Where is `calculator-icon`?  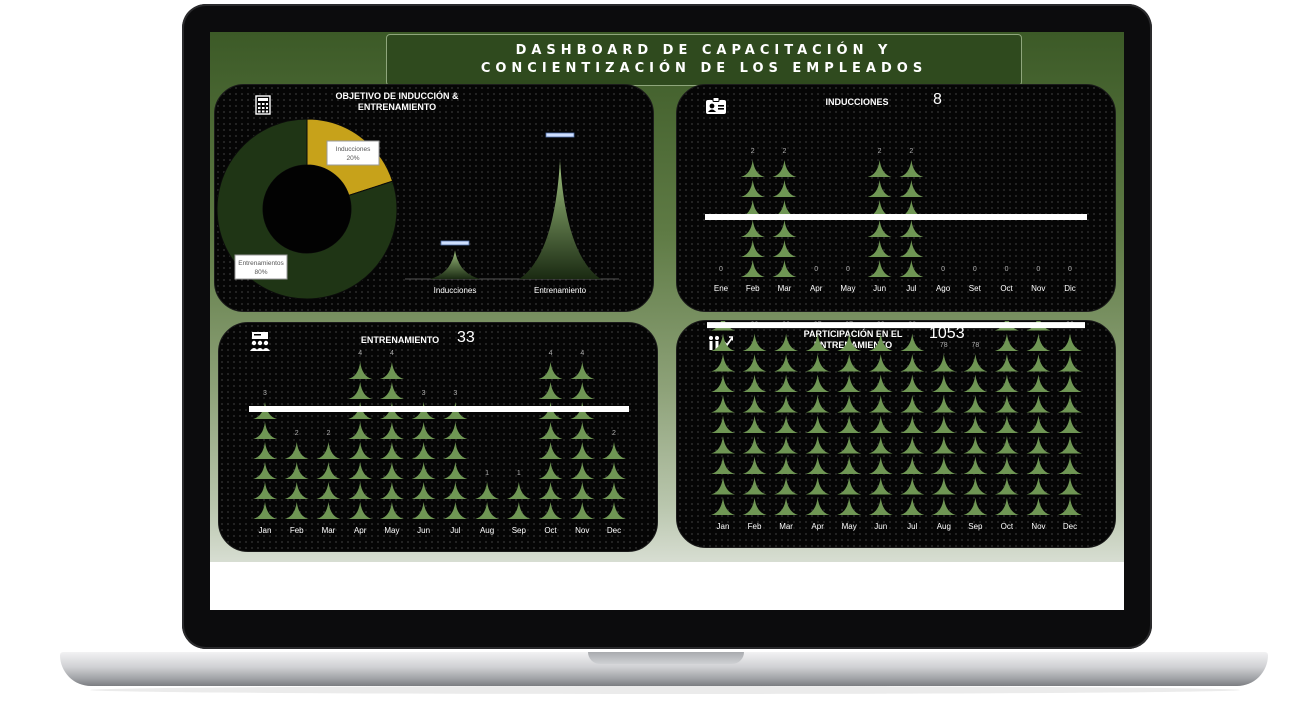
calculator-icon is located at coordinates (263, 105).